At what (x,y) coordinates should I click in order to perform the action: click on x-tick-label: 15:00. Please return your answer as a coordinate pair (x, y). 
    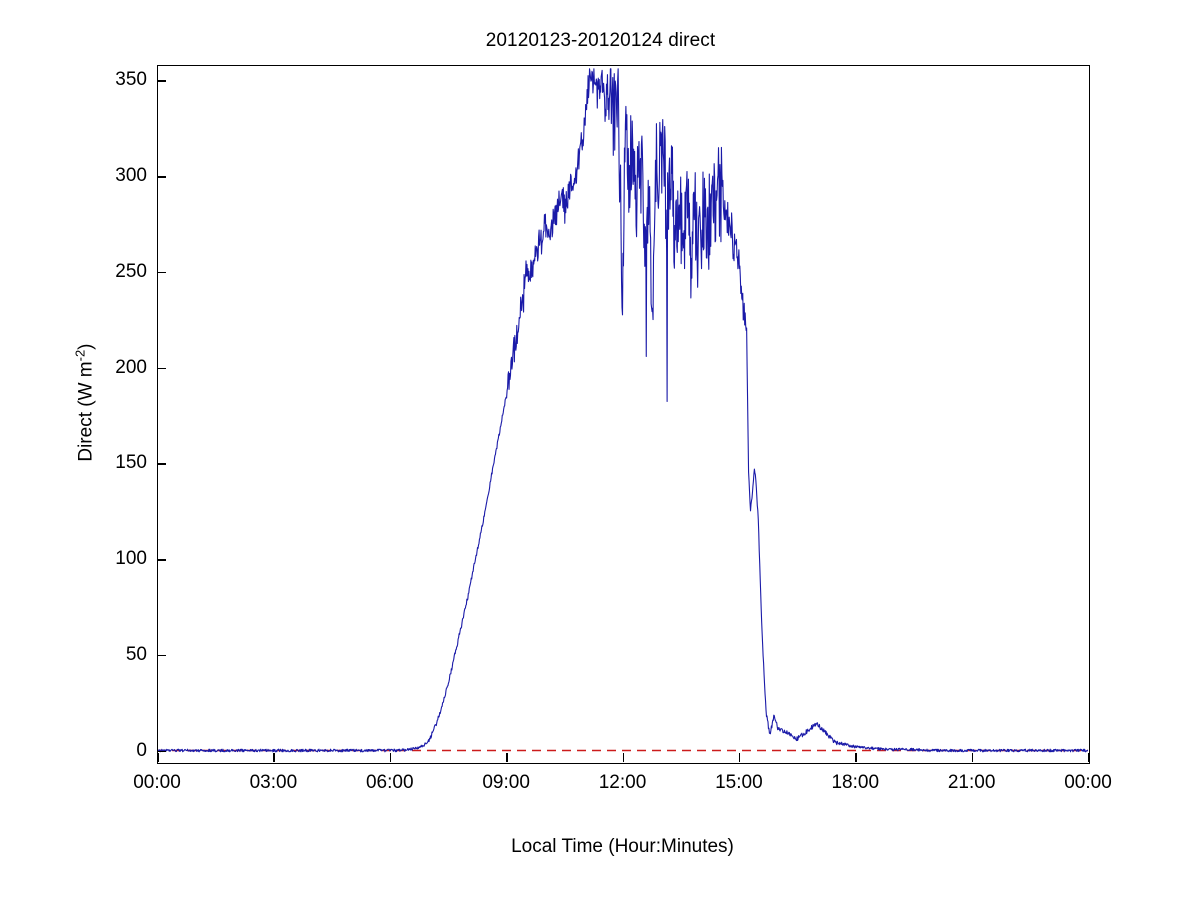
    Looking at the image, I should click on (739, 782).